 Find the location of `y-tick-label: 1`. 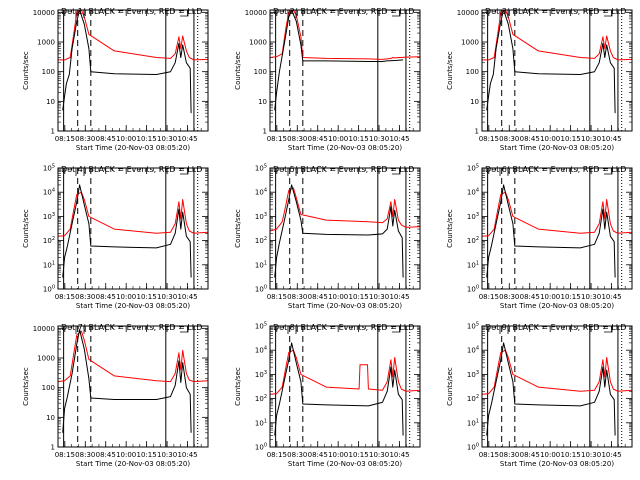

y-tick-label: 1 is located at coordinates (265, 132).